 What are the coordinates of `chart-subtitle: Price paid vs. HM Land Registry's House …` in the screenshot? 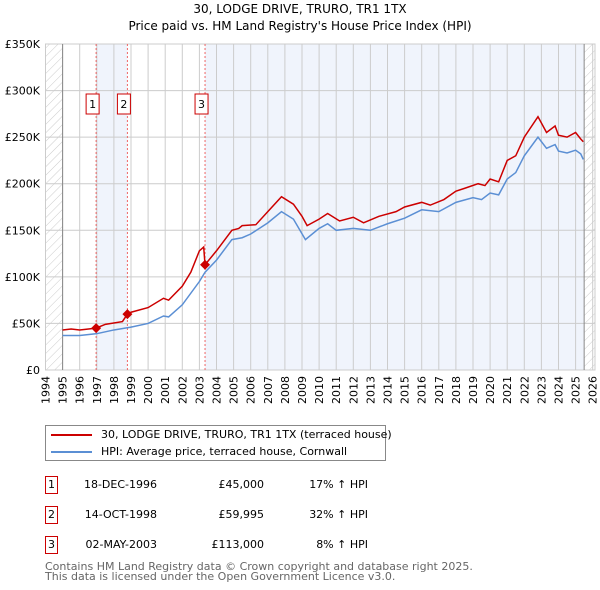 It's located at (299, 26).